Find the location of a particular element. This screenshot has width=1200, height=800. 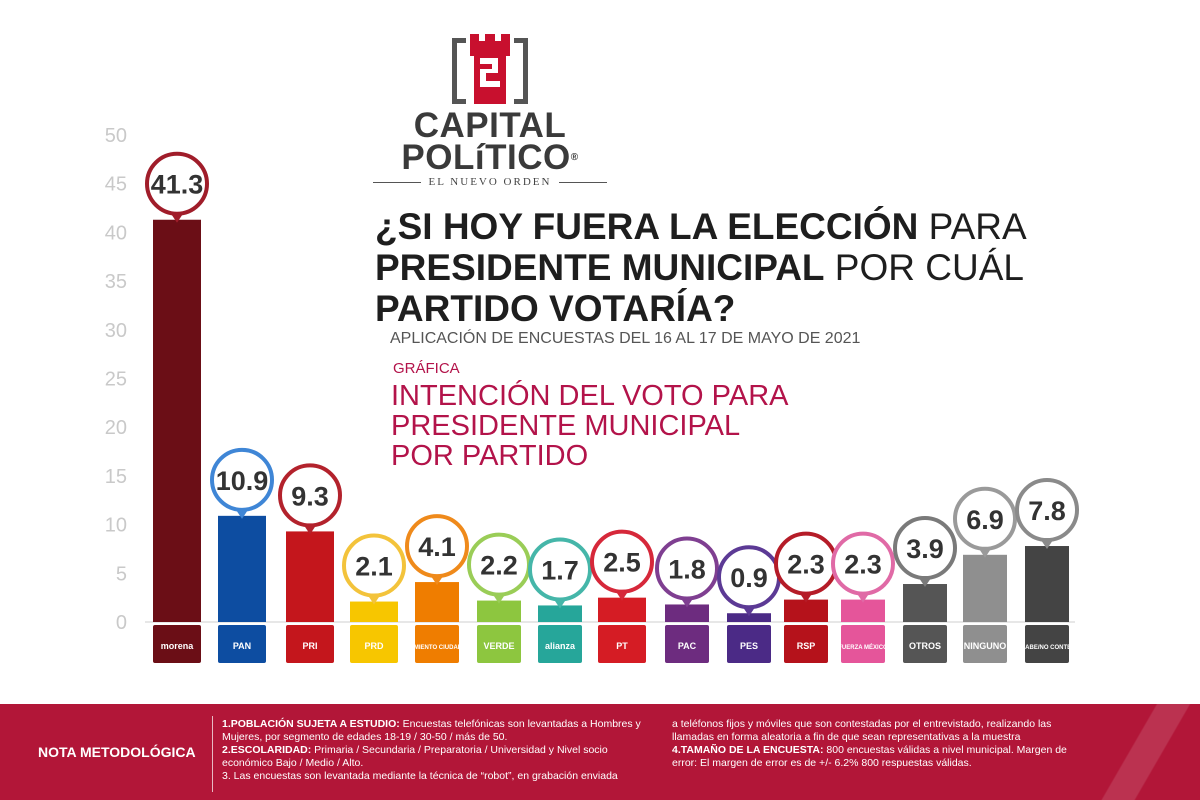

value-bubble-pt is located at coordinates (622, 565).